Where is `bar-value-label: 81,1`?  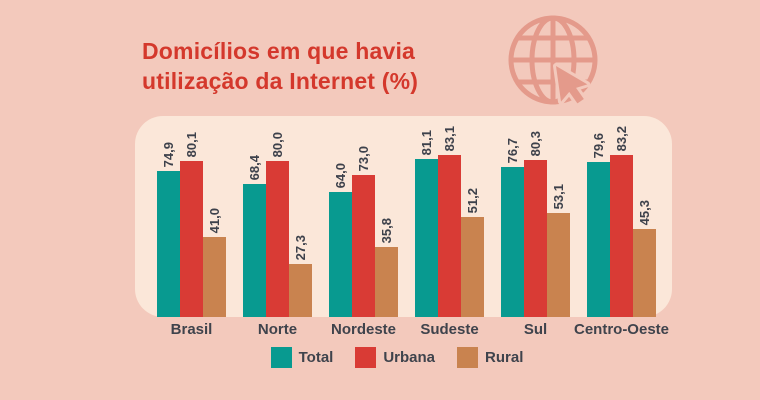 bar-value-label: 81,1 is located at coordinates (426, 142).